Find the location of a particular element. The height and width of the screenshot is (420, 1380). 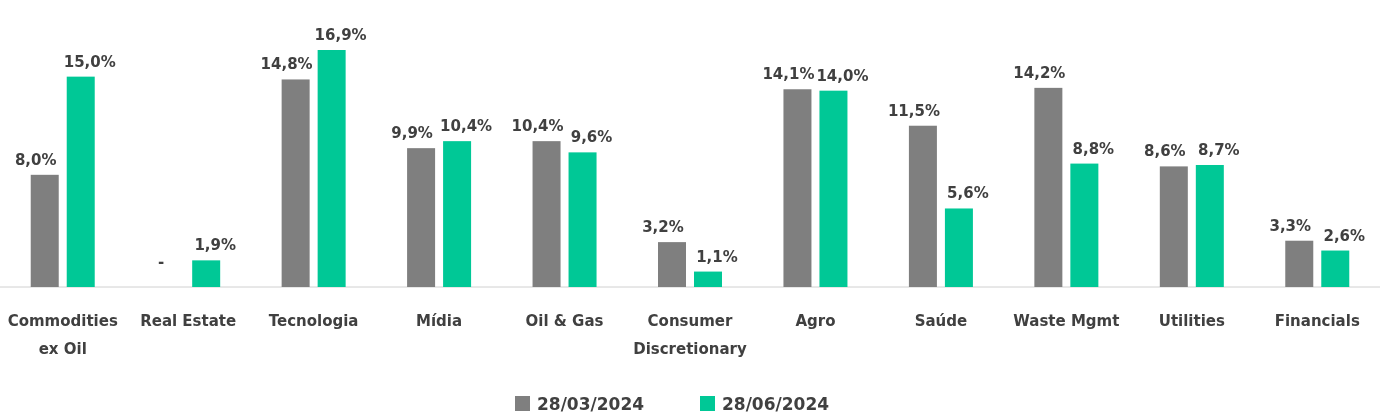

data-label: 8,7% is located at coordinates (1219, 149).